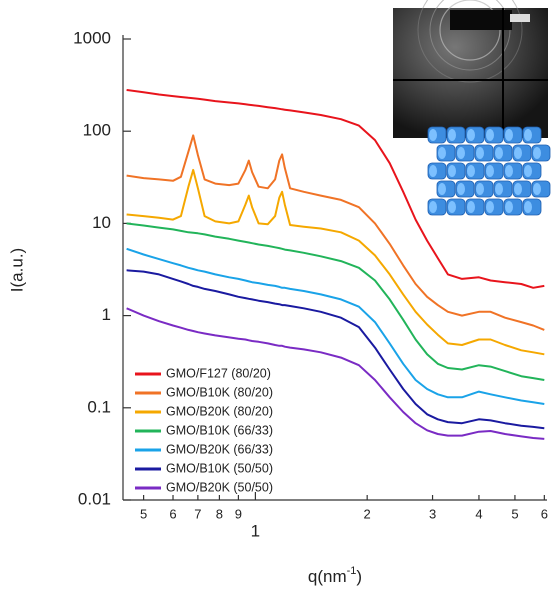 This screenshot has height=593, width=552. Describe the element at coordinates (219, 449) in the screenshot. I see `legend-label: GMO/B20K (66/33)` at that location.